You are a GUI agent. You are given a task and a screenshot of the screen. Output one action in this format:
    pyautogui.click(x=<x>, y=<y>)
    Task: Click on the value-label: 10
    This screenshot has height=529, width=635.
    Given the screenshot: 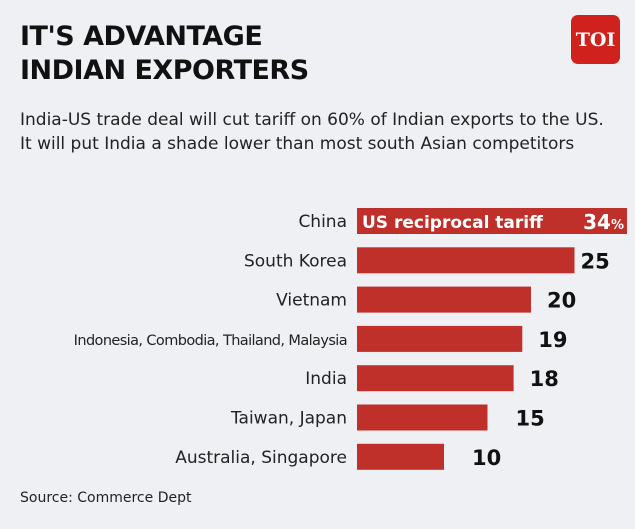 What is the action you would take?
    pyautogui.click(x=486, y=458)
    